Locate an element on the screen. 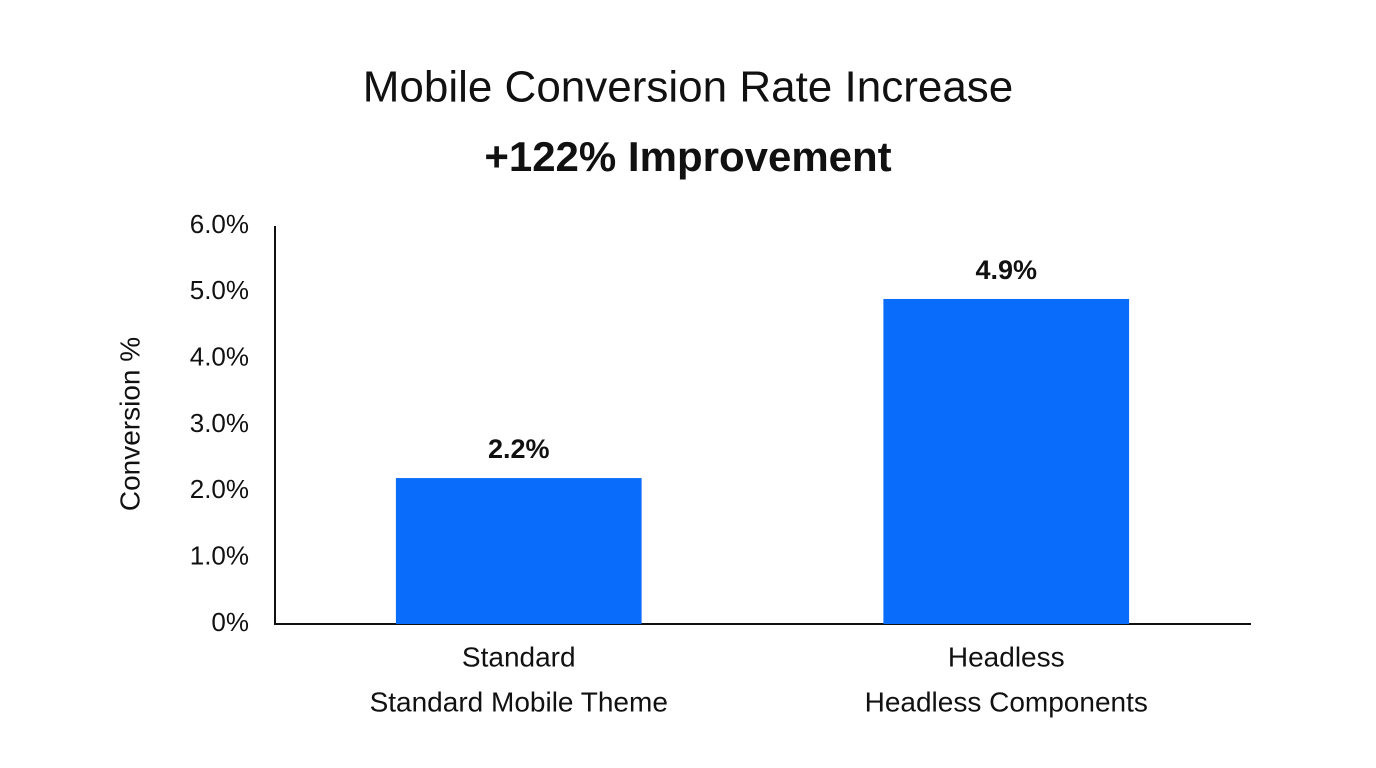  y-tick-label: 6.0% is located at coordinates (219, 224).